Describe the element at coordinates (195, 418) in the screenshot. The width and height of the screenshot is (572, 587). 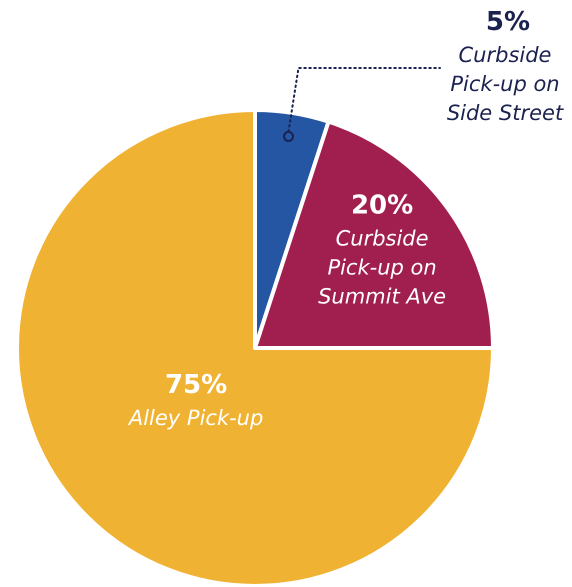
I see `slice-label: Alley Pick-up` at that location.